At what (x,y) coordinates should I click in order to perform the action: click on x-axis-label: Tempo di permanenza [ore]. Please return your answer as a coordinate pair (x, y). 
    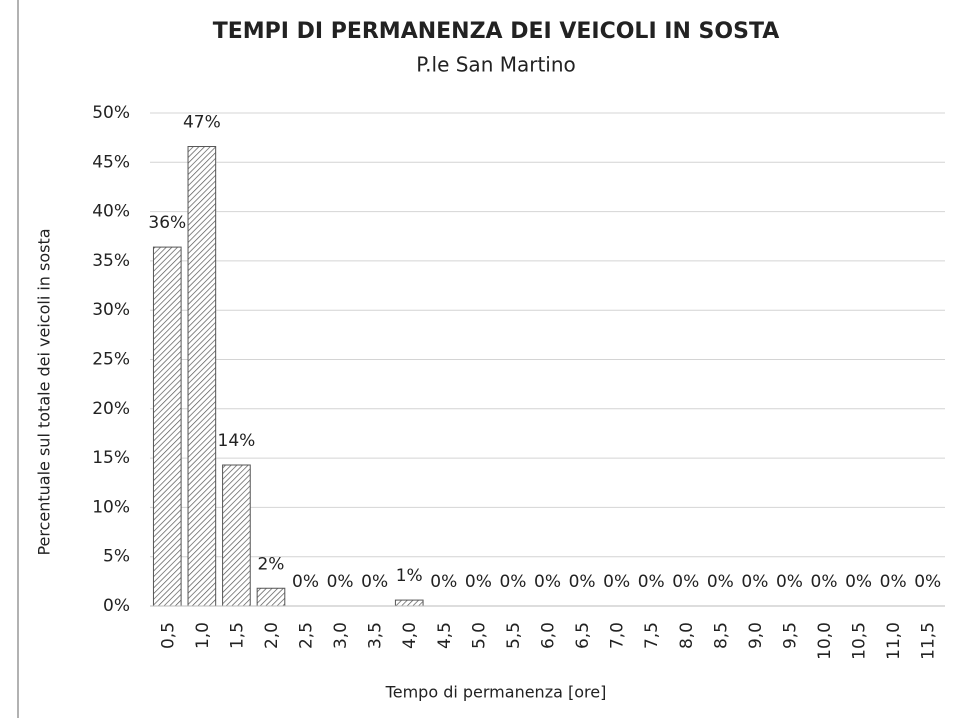
    Looking at the image, I should click on (496, 692).